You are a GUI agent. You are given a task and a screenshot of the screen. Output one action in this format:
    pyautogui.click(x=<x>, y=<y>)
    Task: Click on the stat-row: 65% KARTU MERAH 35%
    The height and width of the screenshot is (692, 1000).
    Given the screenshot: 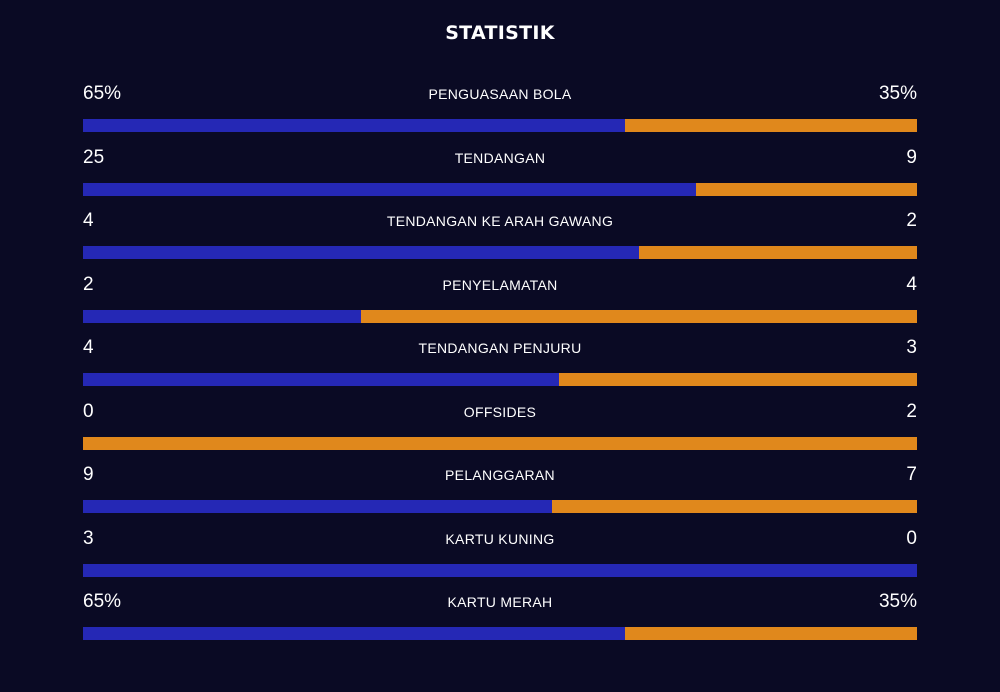 What is the action you would take?
    pyautogui.click(x=500, y=620)
    